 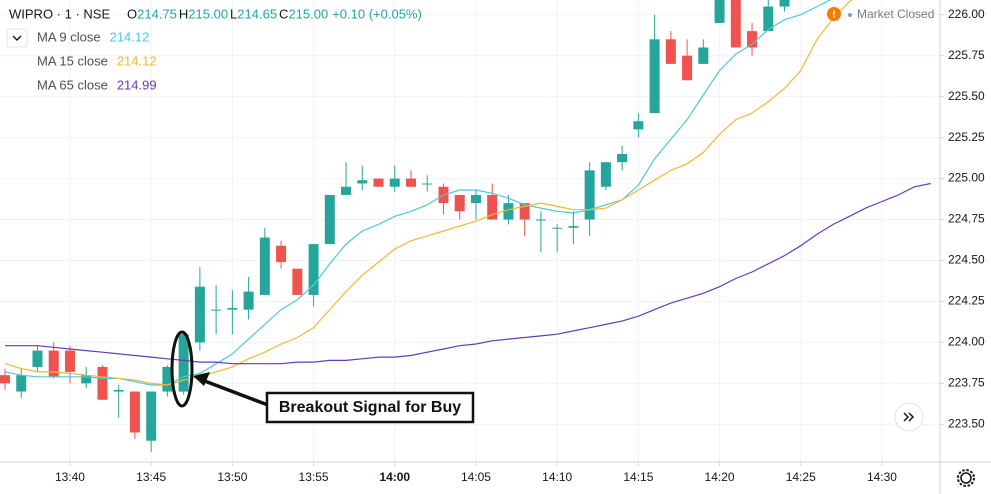 I want to click on symbol: WIPRO · 1 · NSE, so click(x=59, y=13).